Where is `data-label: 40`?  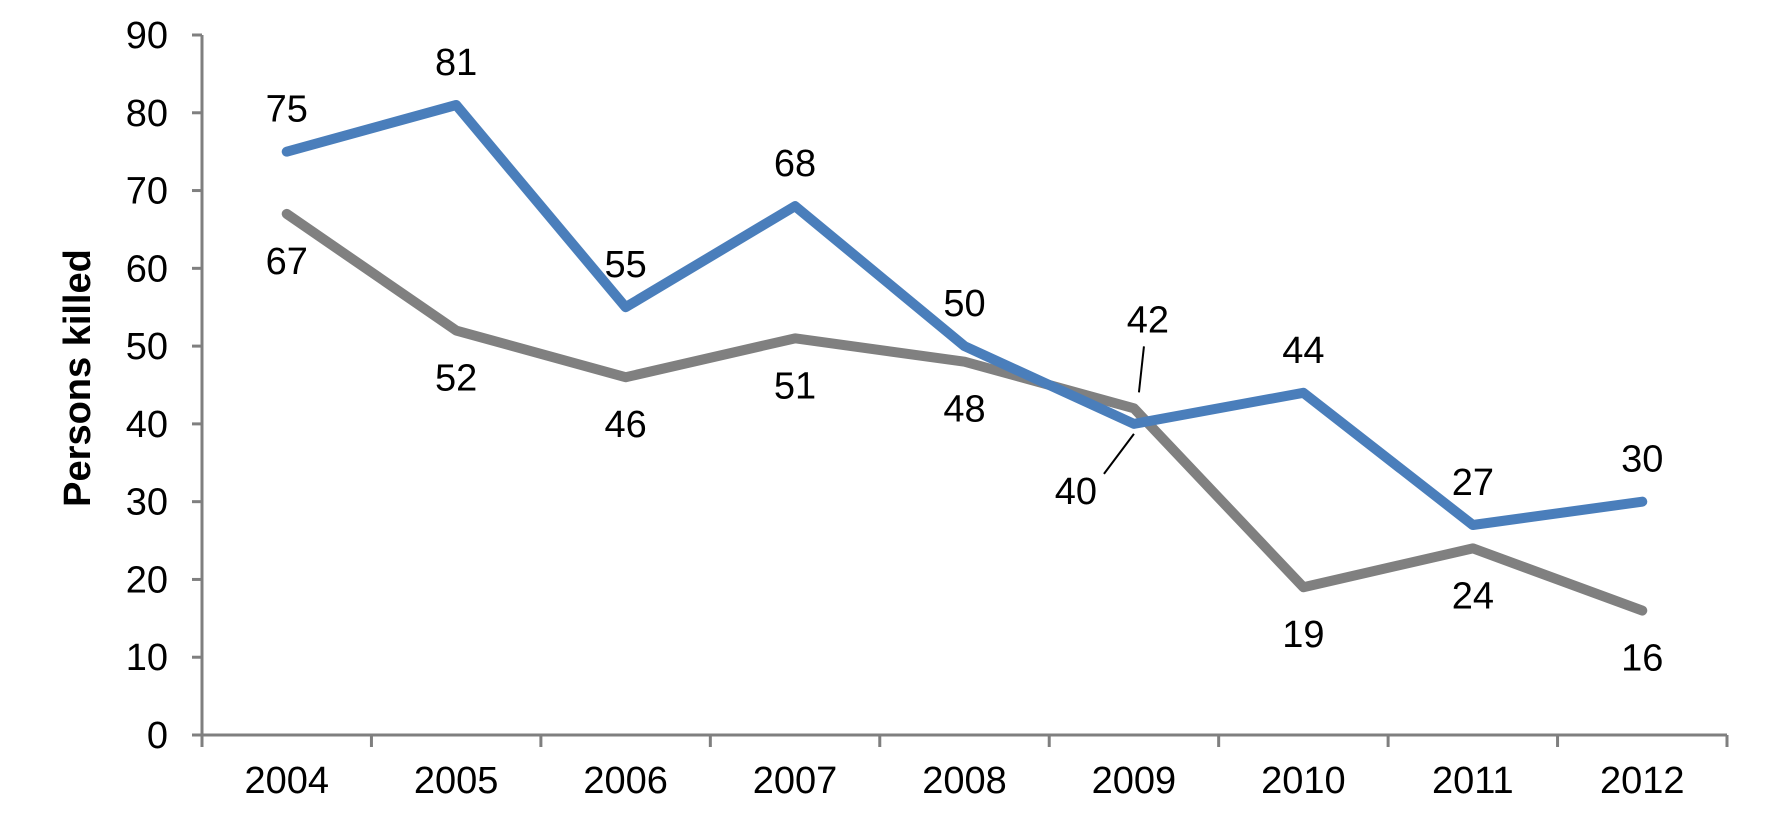
data-label: 40 is located at coordinates (1076, 492).